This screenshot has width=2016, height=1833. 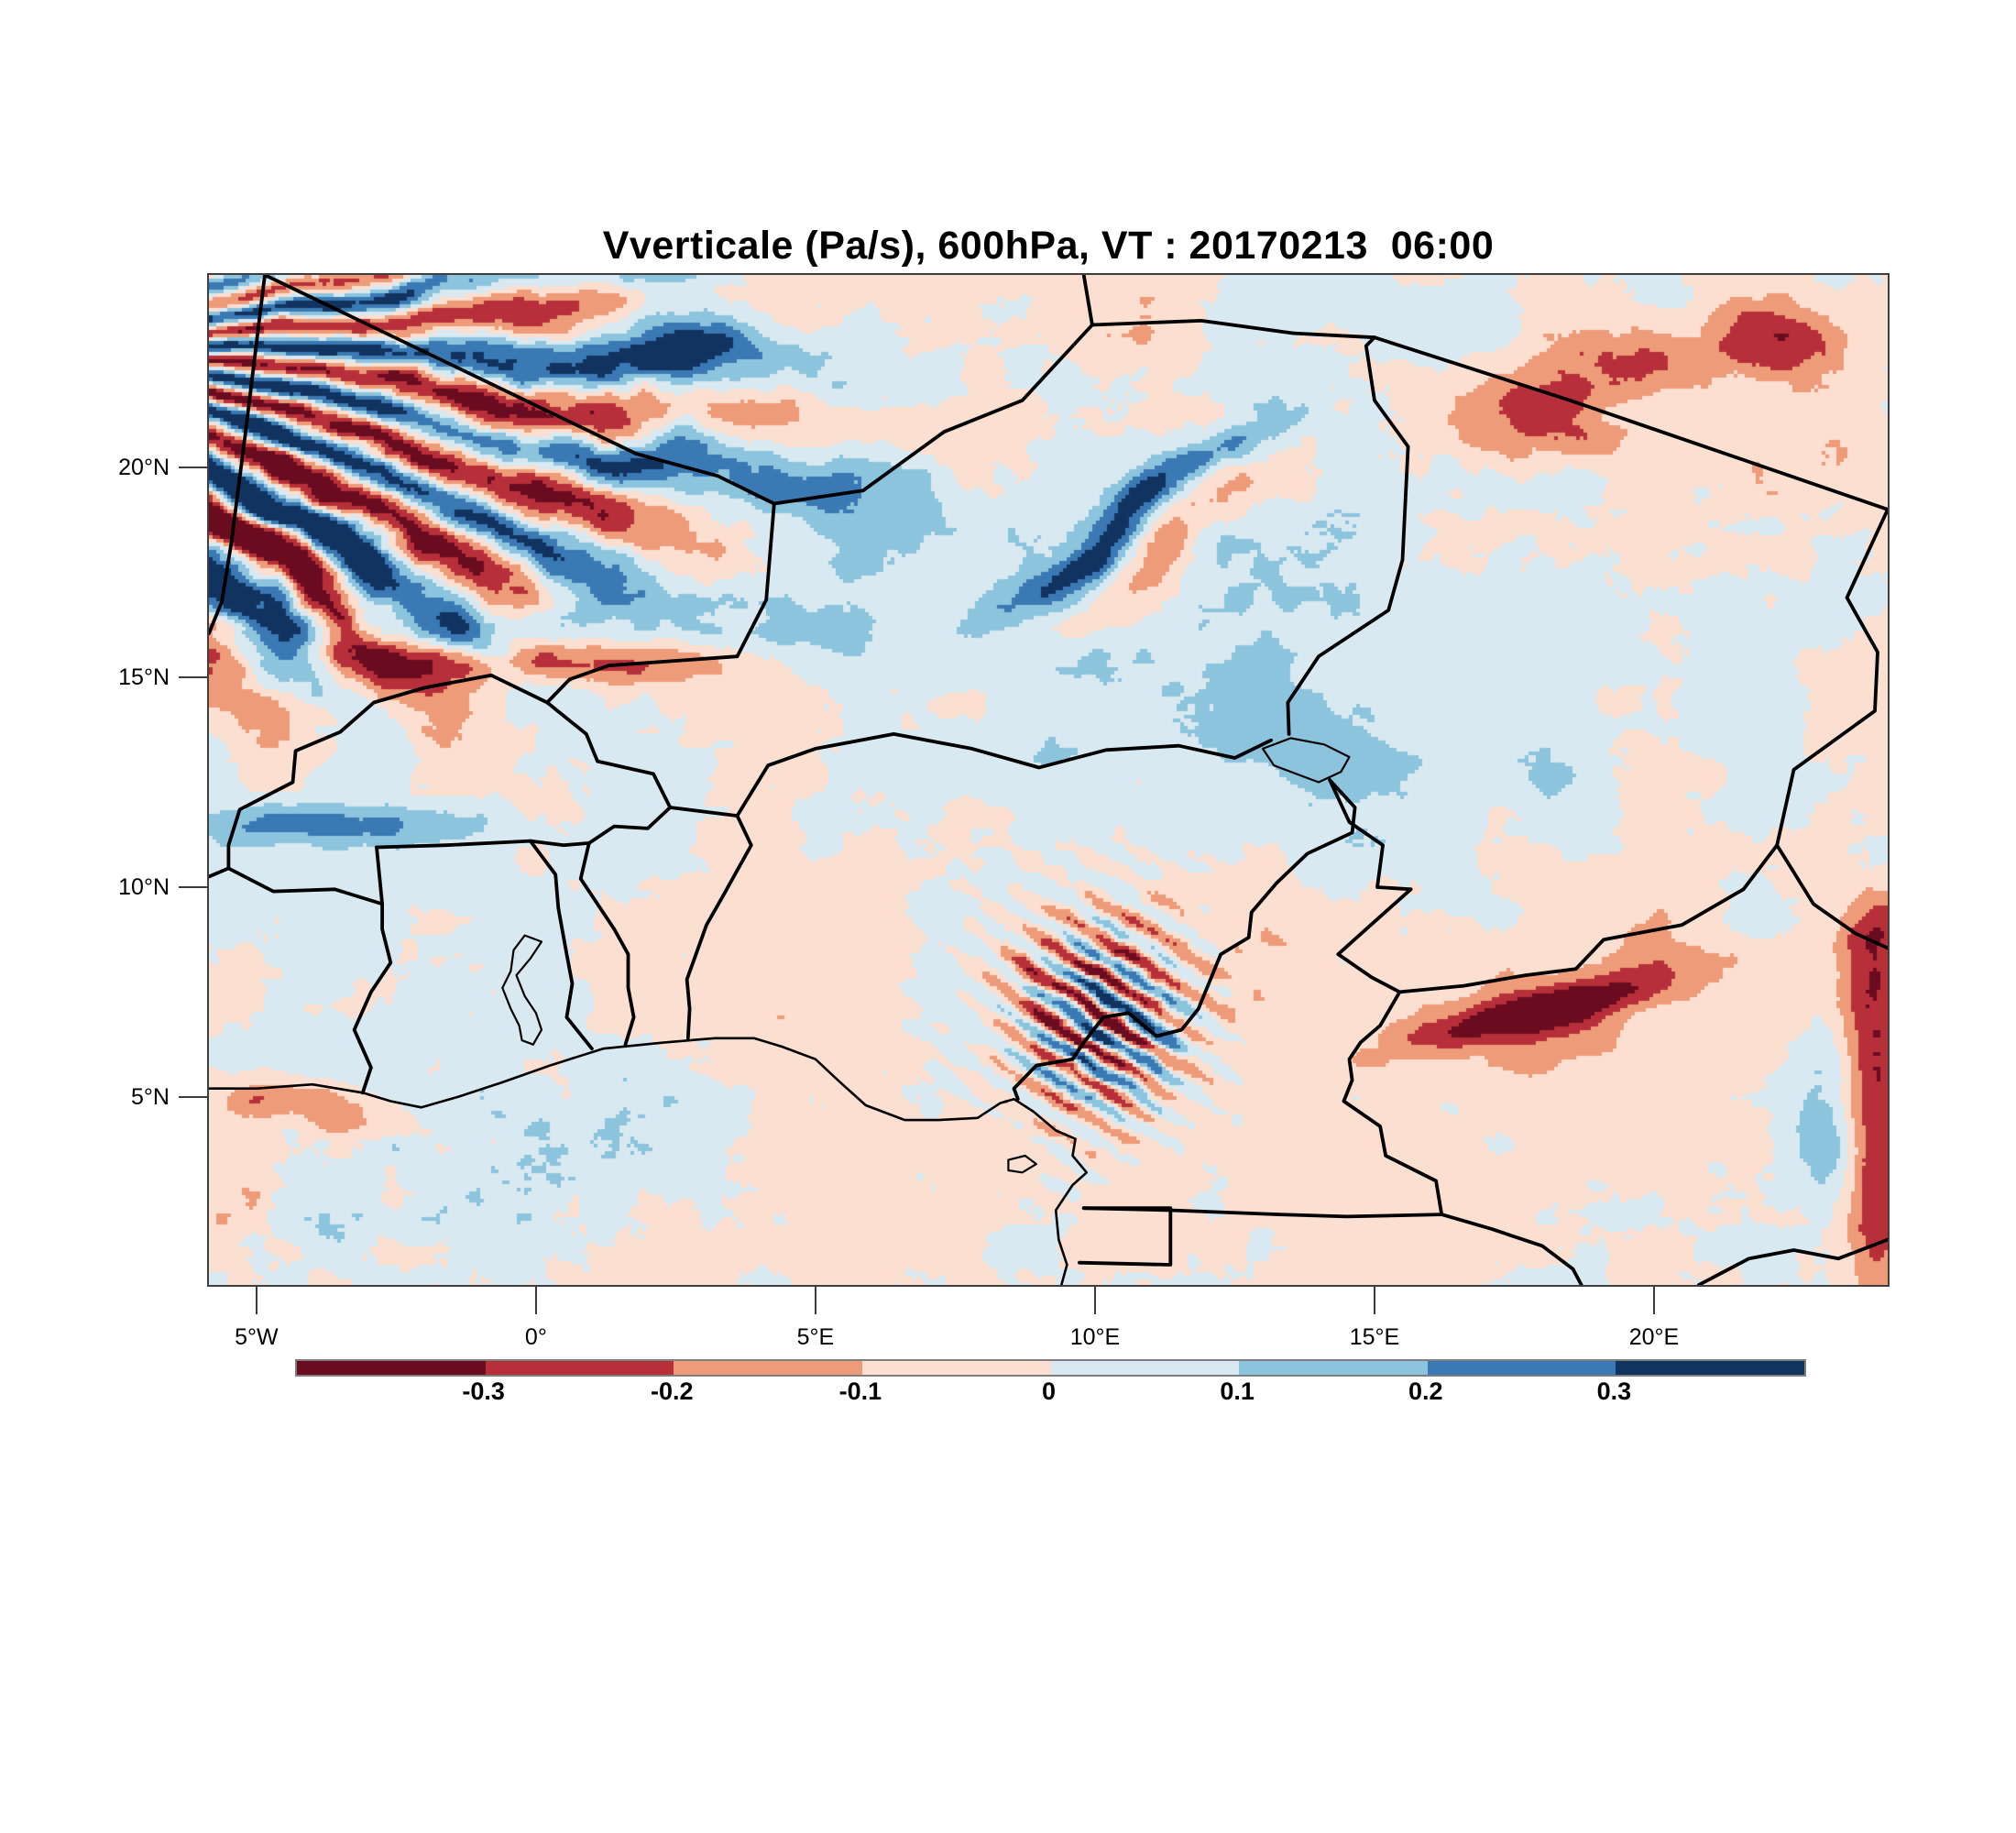 I want to click on longitude-tick-label: 15°E, so click(x=1374, y=1337).